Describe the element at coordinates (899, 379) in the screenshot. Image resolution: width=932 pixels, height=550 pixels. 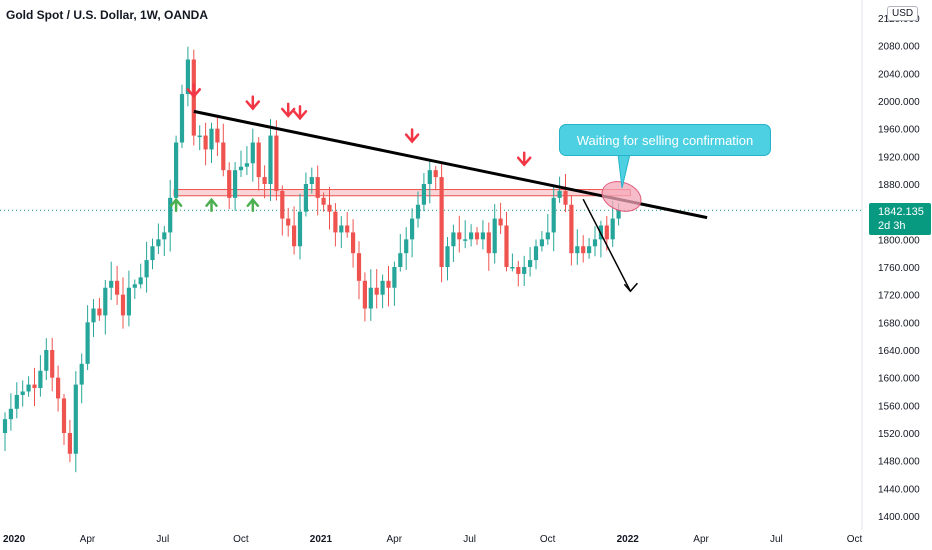
I see `y-tick-label: 1600.000` at that location.